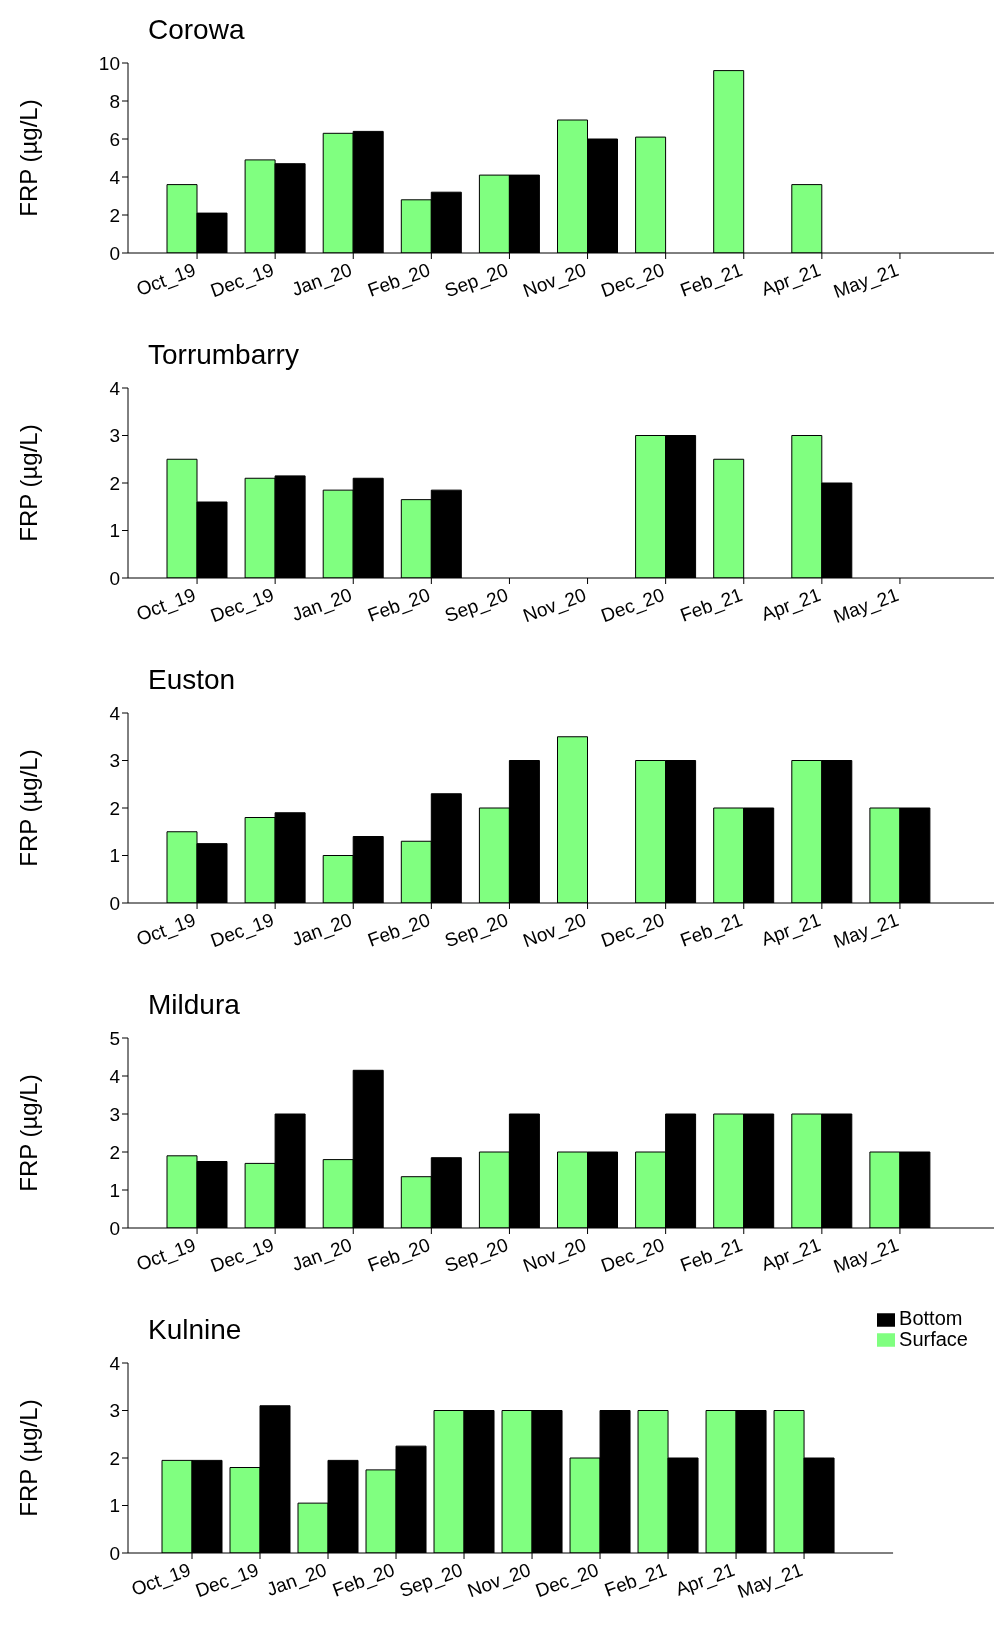 The height and width of the screenshot is (1638, 1004). I want to click on legend-label: Bottom, so click(931, 1318).